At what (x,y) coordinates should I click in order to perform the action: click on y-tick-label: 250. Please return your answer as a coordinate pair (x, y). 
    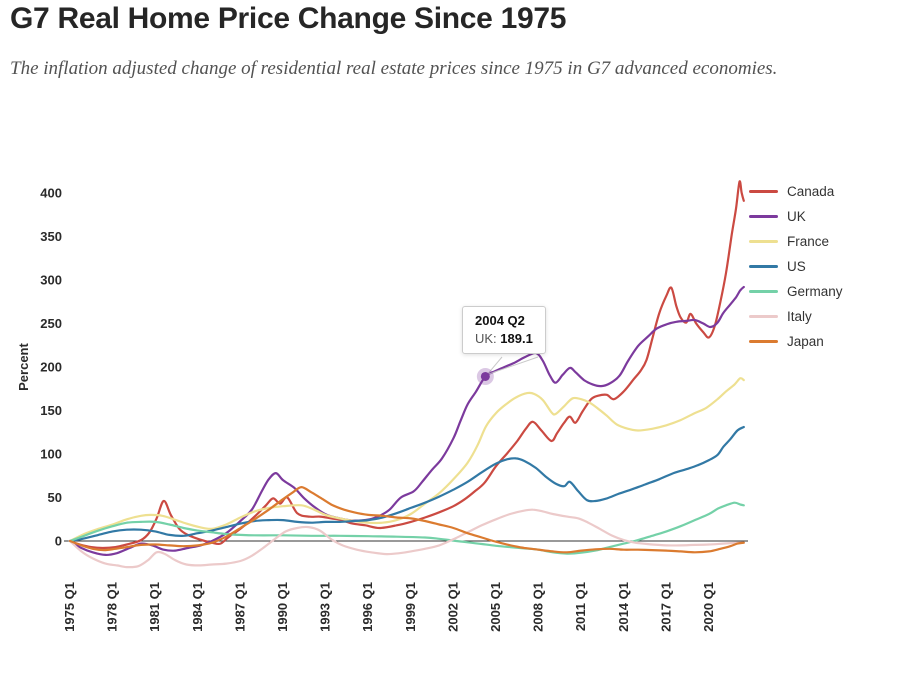
    Looking at the image, I should click on (51, 323).